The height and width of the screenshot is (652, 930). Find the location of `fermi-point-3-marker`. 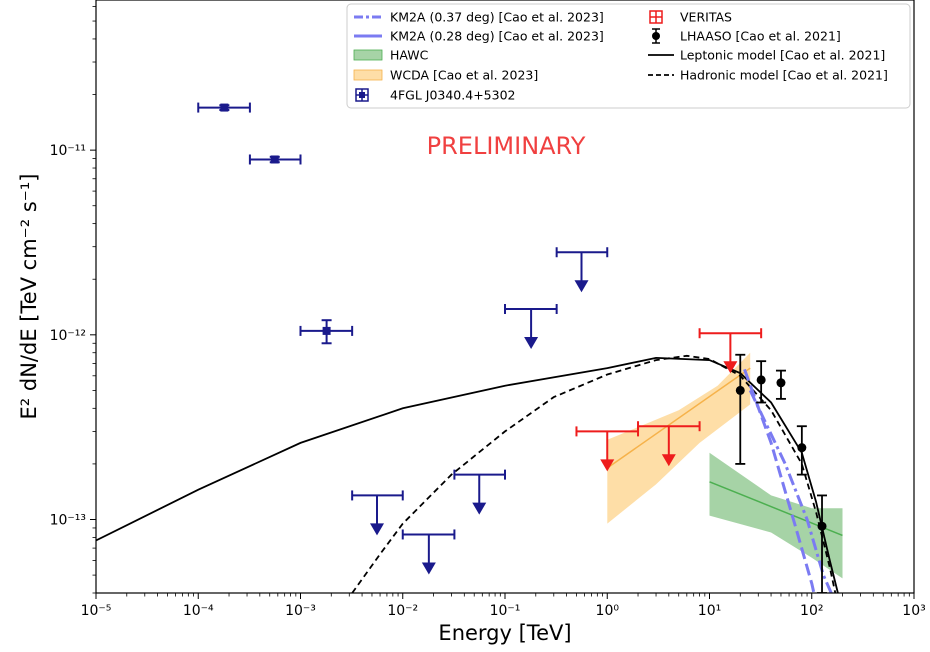

fermi-point-3-marker is located at coordinates (326, 330).